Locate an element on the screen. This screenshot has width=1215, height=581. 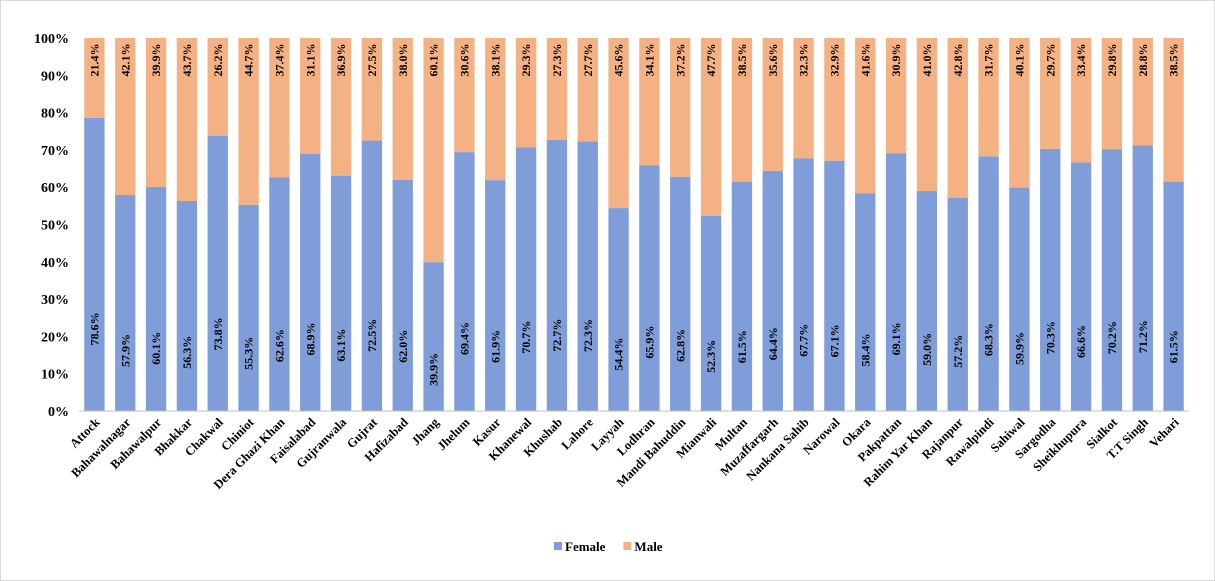
data-label: 42.8% is located at coordinates (958, 60).